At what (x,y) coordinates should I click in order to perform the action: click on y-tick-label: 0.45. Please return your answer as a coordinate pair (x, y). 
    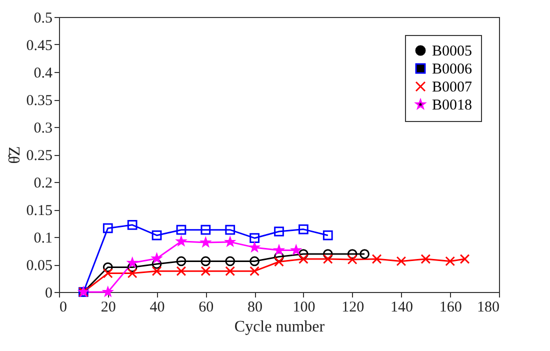
    Looking at the image, I should click on (39, 46).